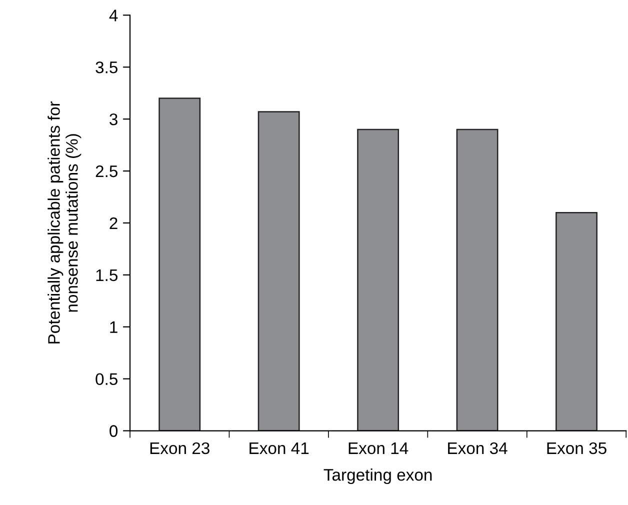 The width and height of the screenshot is (628, 505). I want to click on y-axis-title: Potentially applicable patients for nonsense mutations (%), so click(65, 222).